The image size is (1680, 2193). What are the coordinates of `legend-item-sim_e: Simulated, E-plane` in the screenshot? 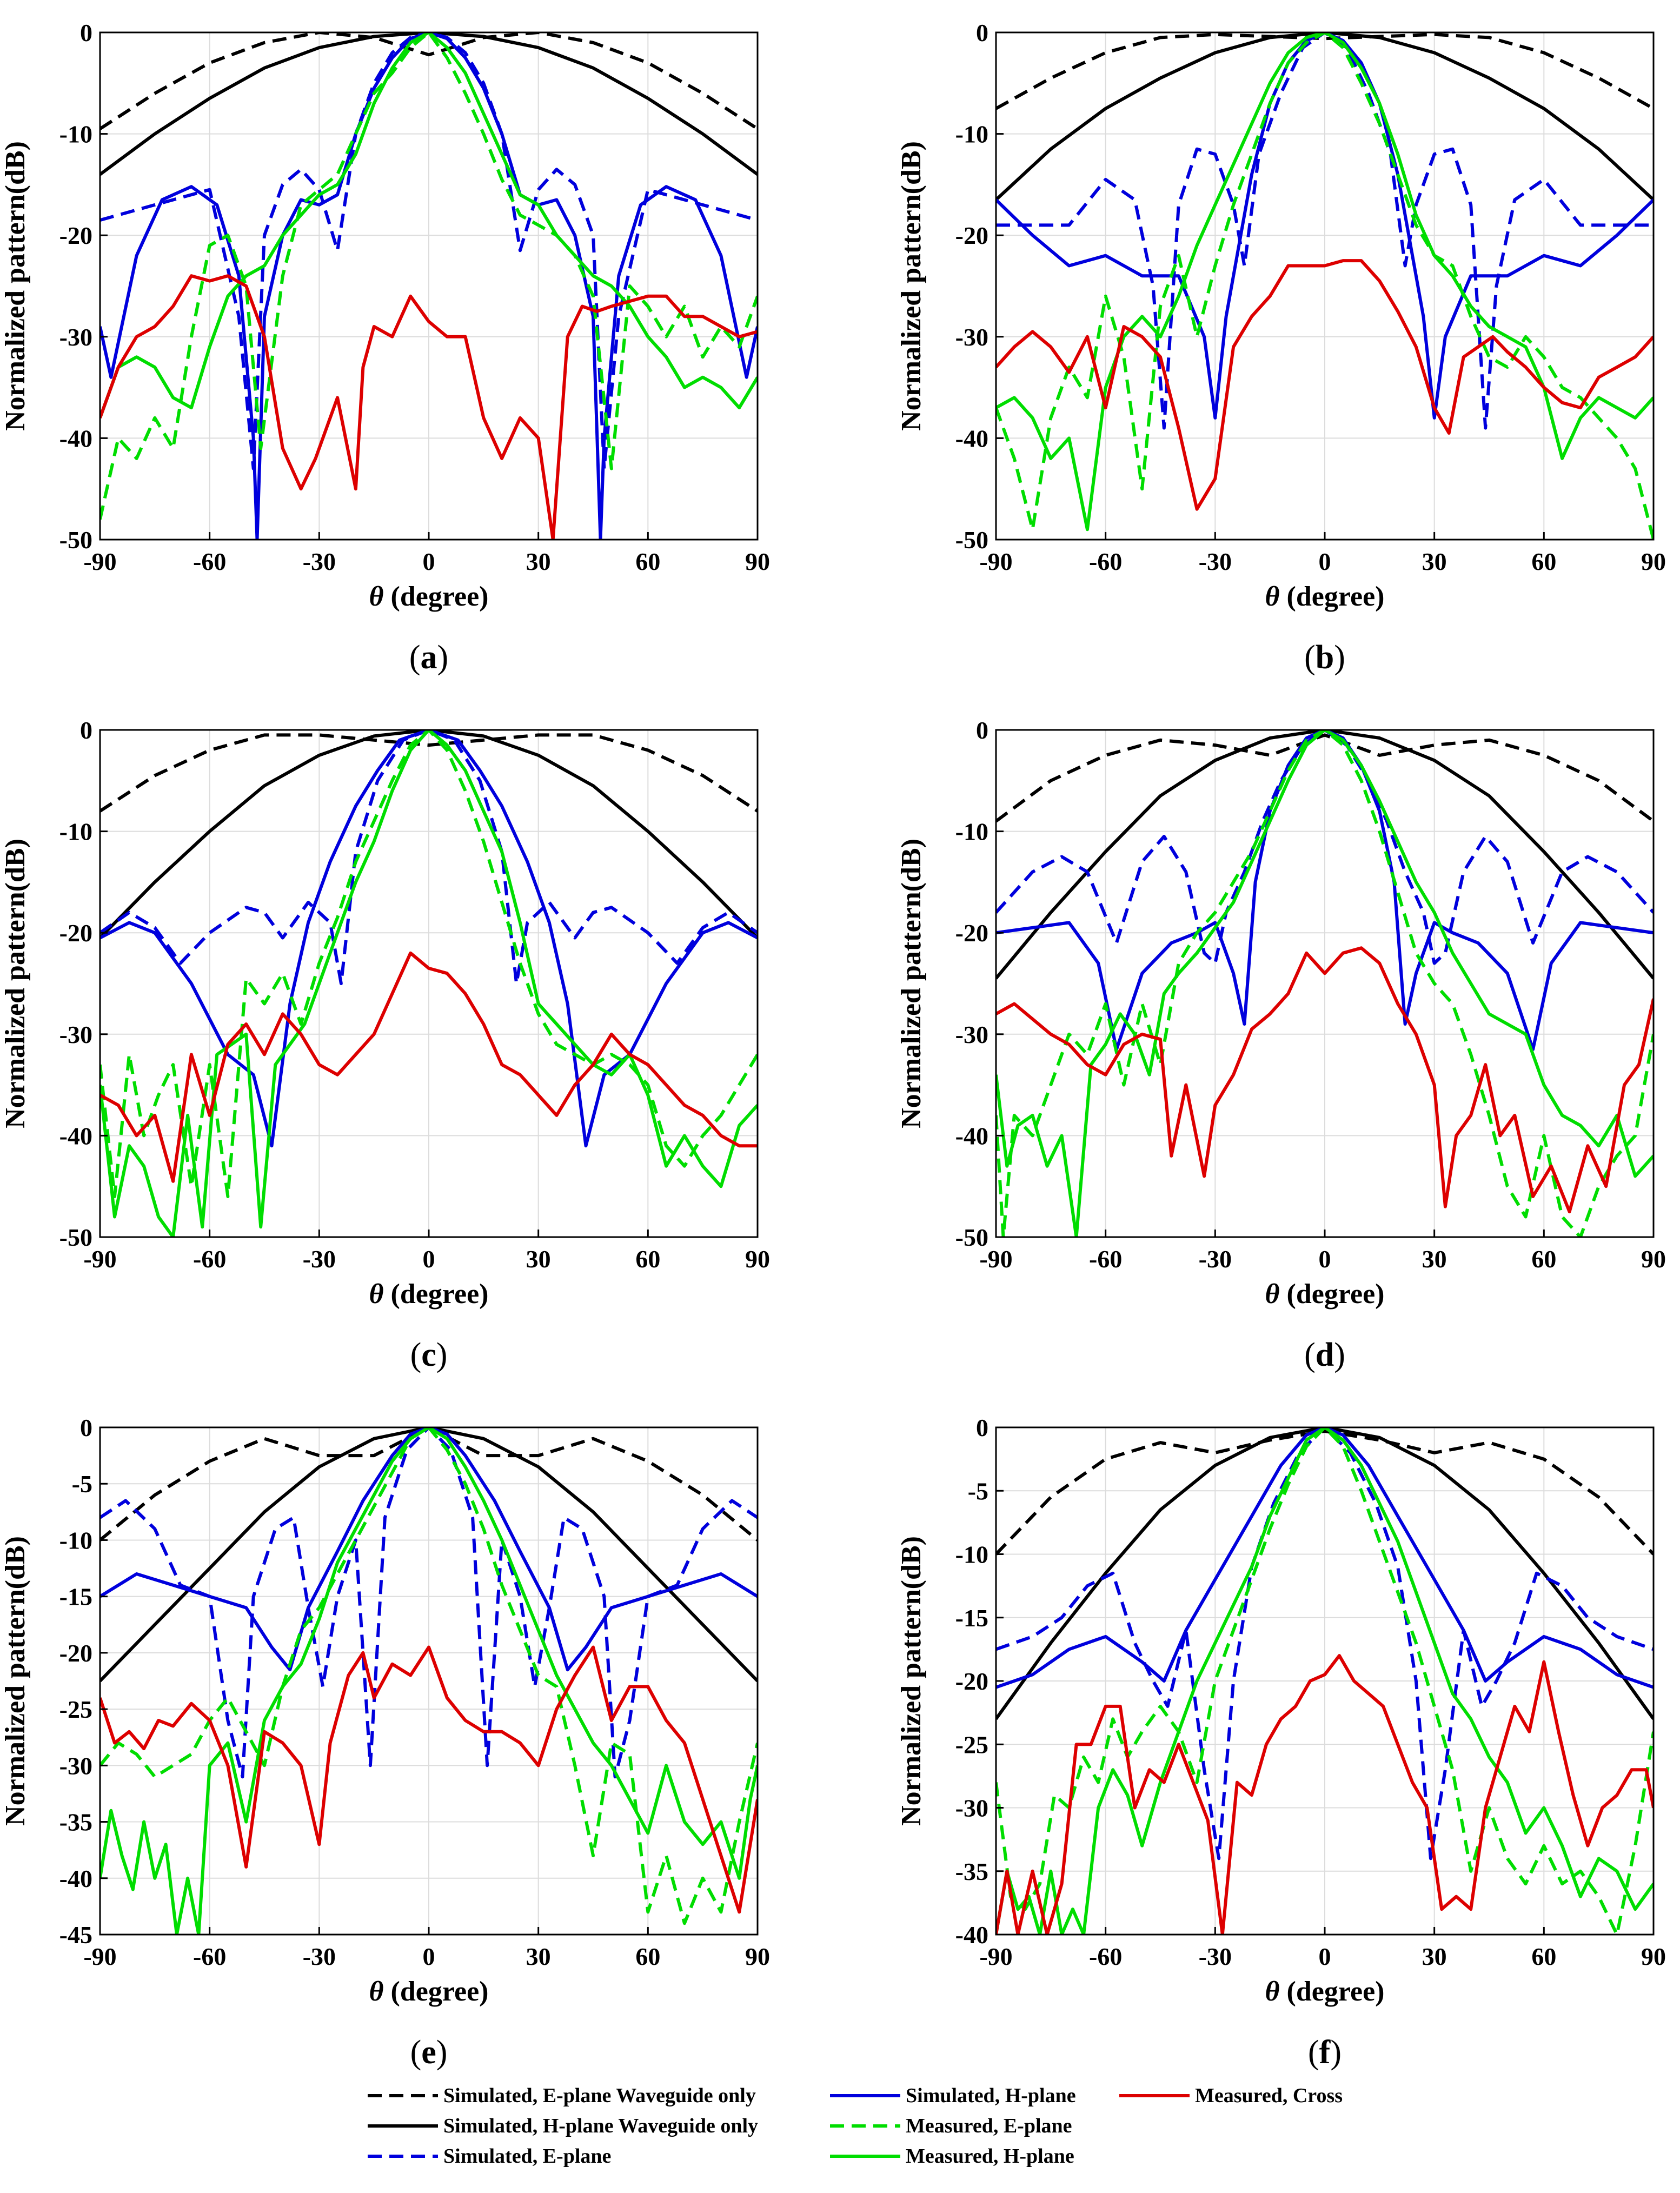 It's located at (490, 2156).